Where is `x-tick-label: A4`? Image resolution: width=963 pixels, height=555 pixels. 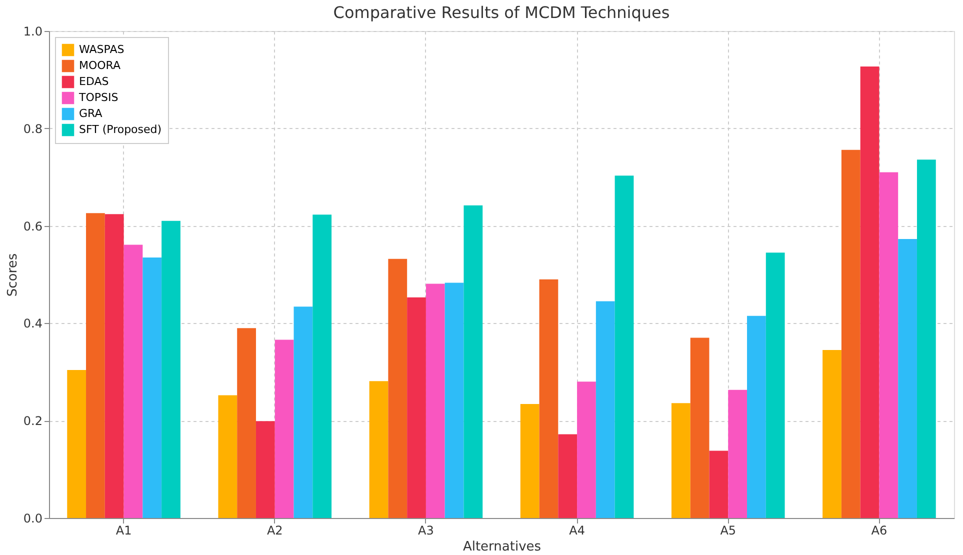
x-tick-label: A4 is located at coordinates (577, 531).